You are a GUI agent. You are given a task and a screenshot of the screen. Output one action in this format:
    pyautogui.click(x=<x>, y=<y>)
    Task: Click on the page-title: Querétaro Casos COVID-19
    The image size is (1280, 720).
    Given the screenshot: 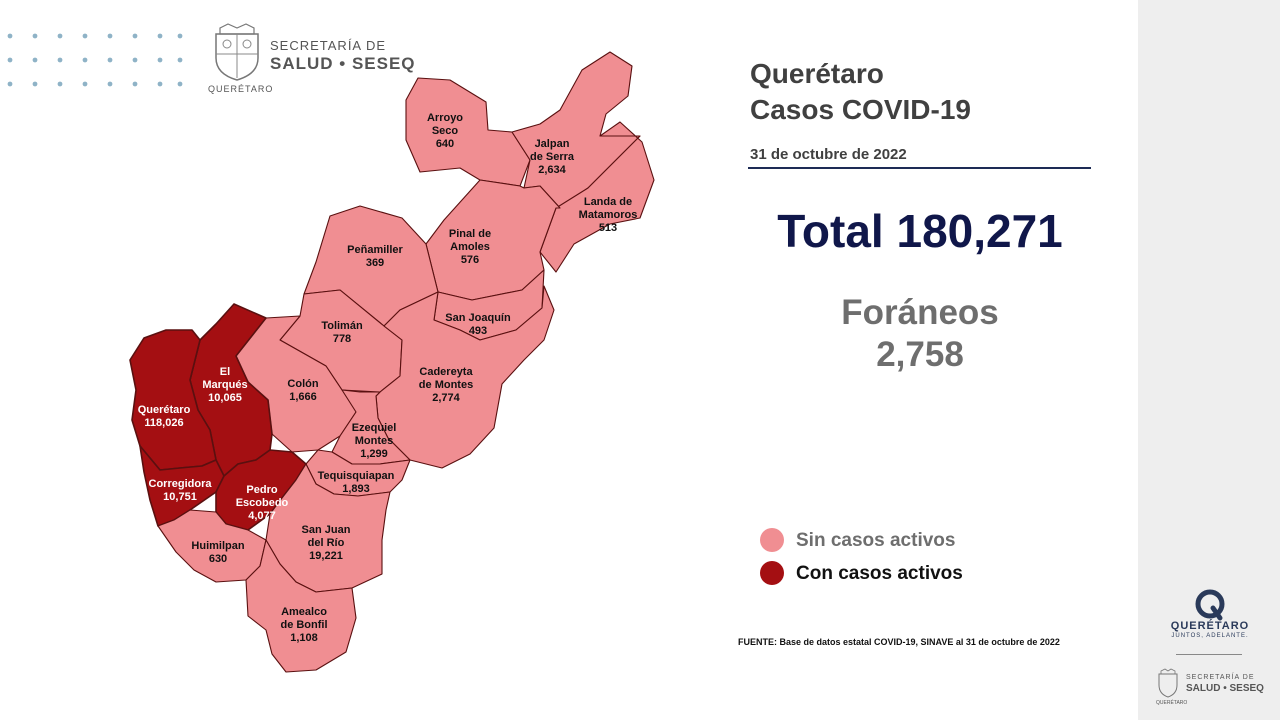 What is the action you would take?
    pyautogui.click(x=860, y=92)
    